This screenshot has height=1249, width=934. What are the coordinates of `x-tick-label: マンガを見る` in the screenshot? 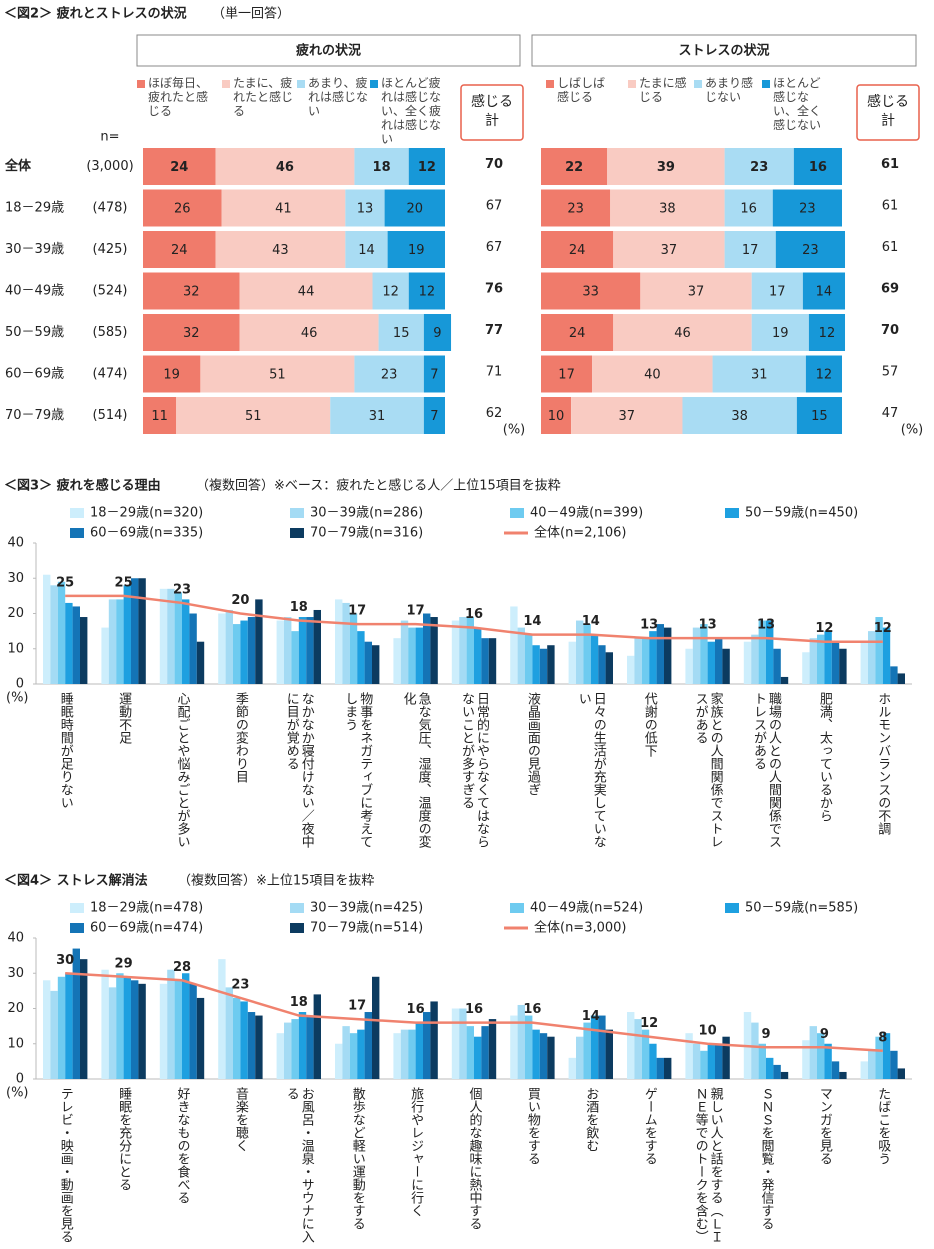 It's located at (824, 1126).